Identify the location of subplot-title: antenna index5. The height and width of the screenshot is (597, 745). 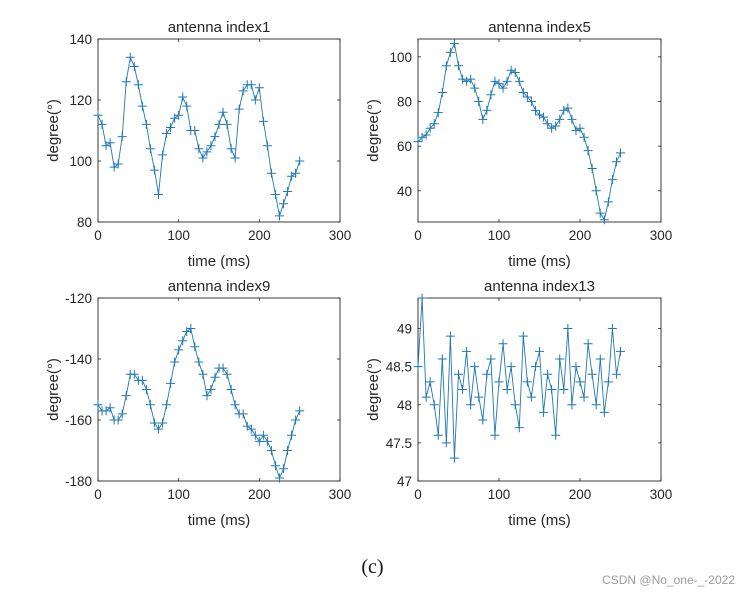
(539, 27).